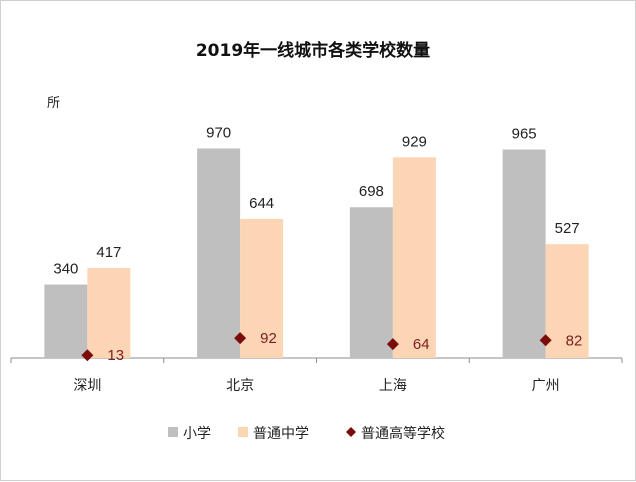 This screenshot has width=636, height=482. What do you see at coordinates (268, 338) in the screenshot?
I see `marker-value-label: 92` at bounding box center [268, 338].